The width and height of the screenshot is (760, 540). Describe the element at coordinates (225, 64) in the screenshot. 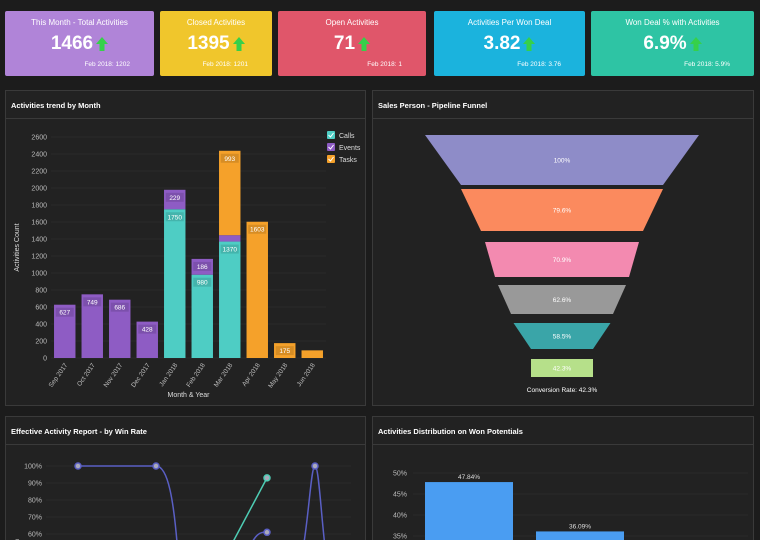

I see `kpi-previous: Feb 2018: 1201` at that location.